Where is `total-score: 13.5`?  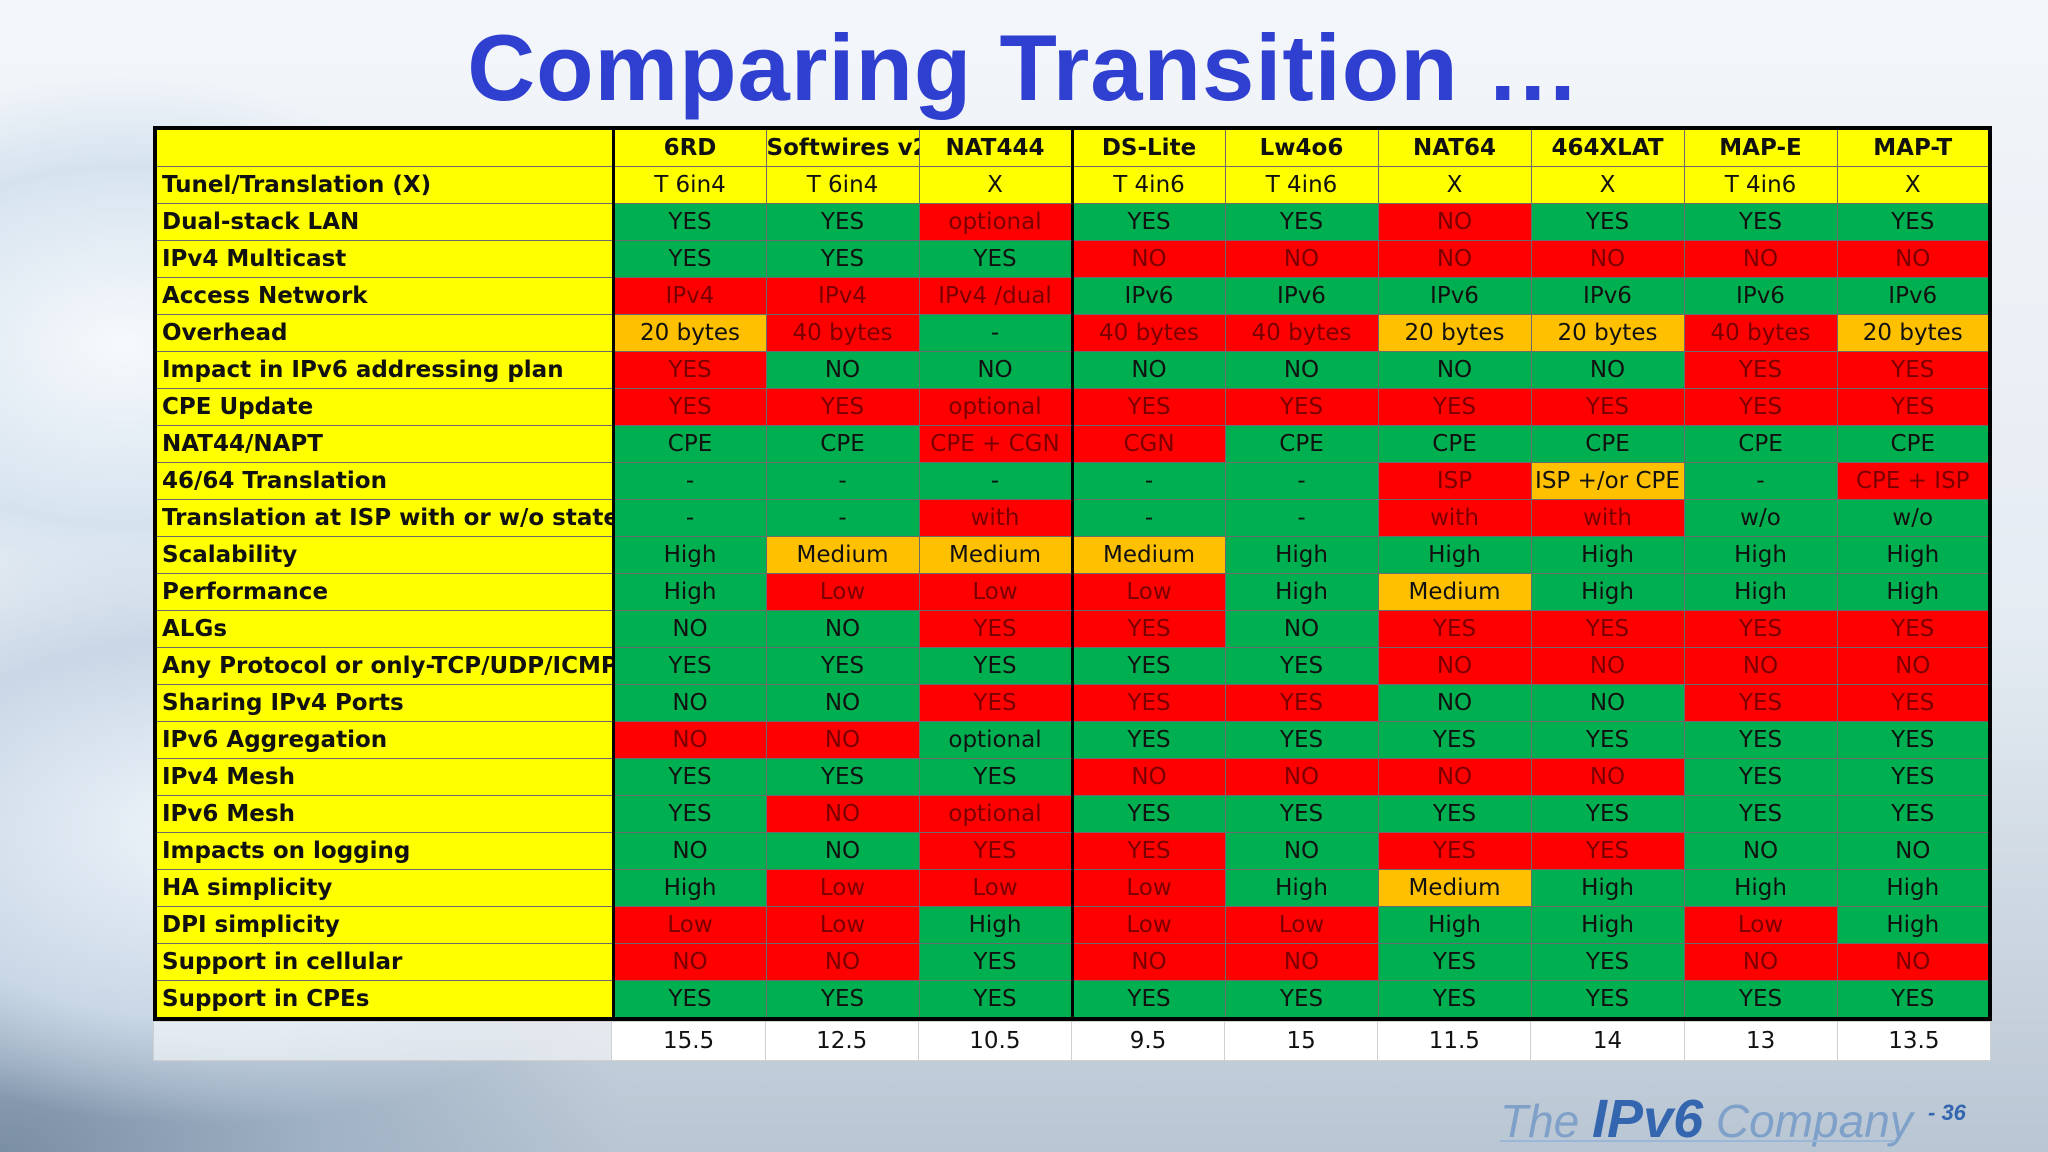 total-score: 13.5 is located at coordinates (1914, 1041).